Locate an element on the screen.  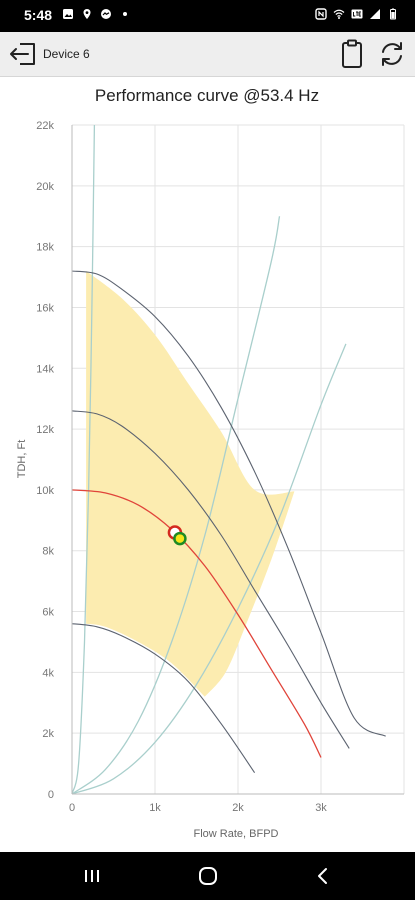
app-bar: Device 6 is located at coordinates (207, 54).